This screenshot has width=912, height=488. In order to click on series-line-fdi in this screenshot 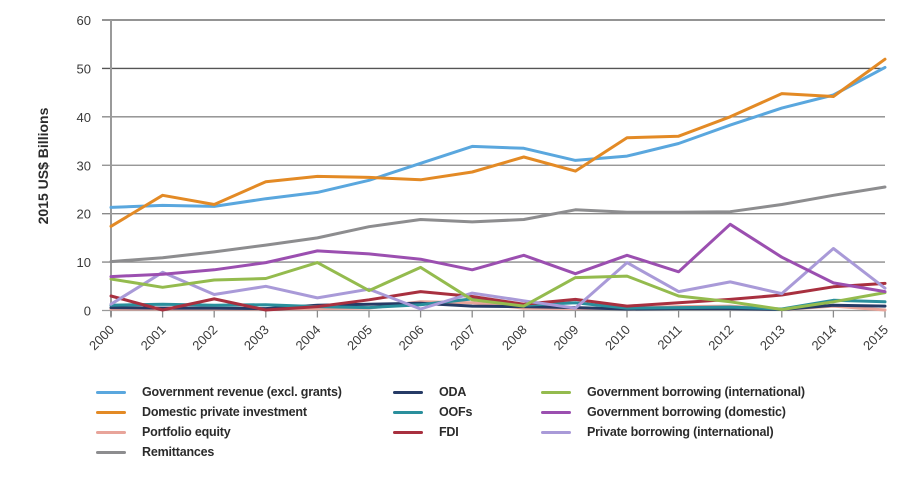, I will do `click(498, 296)`.